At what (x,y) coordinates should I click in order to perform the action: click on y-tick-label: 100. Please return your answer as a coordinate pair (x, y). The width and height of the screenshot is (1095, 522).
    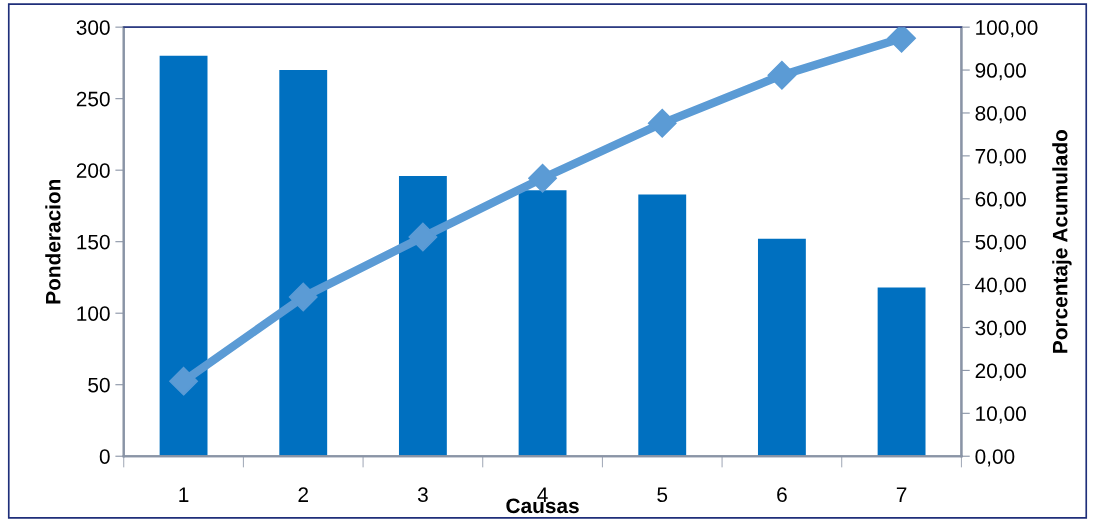
    Looking at the image, I should click on (93, 313).